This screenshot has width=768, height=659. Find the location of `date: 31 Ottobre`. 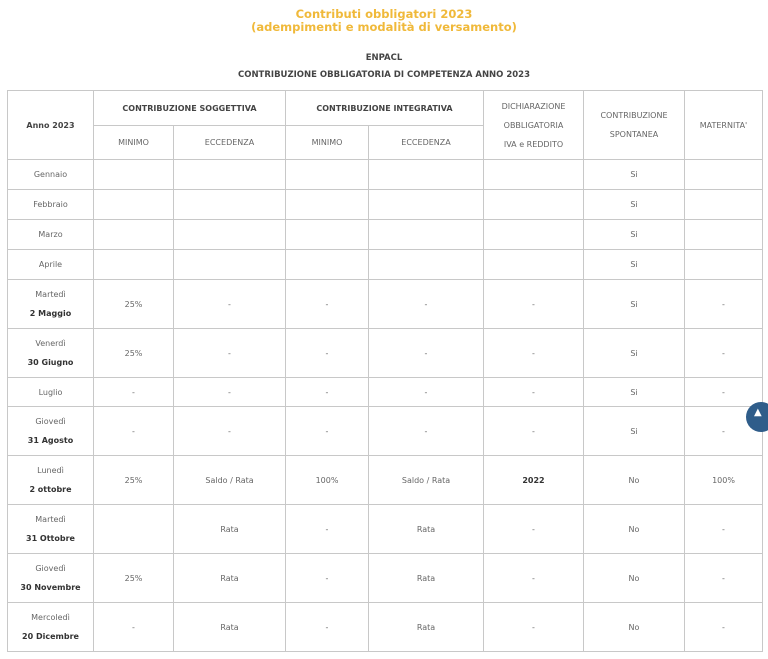

date: 31 Ottobre is located at coordinates (50, 538).